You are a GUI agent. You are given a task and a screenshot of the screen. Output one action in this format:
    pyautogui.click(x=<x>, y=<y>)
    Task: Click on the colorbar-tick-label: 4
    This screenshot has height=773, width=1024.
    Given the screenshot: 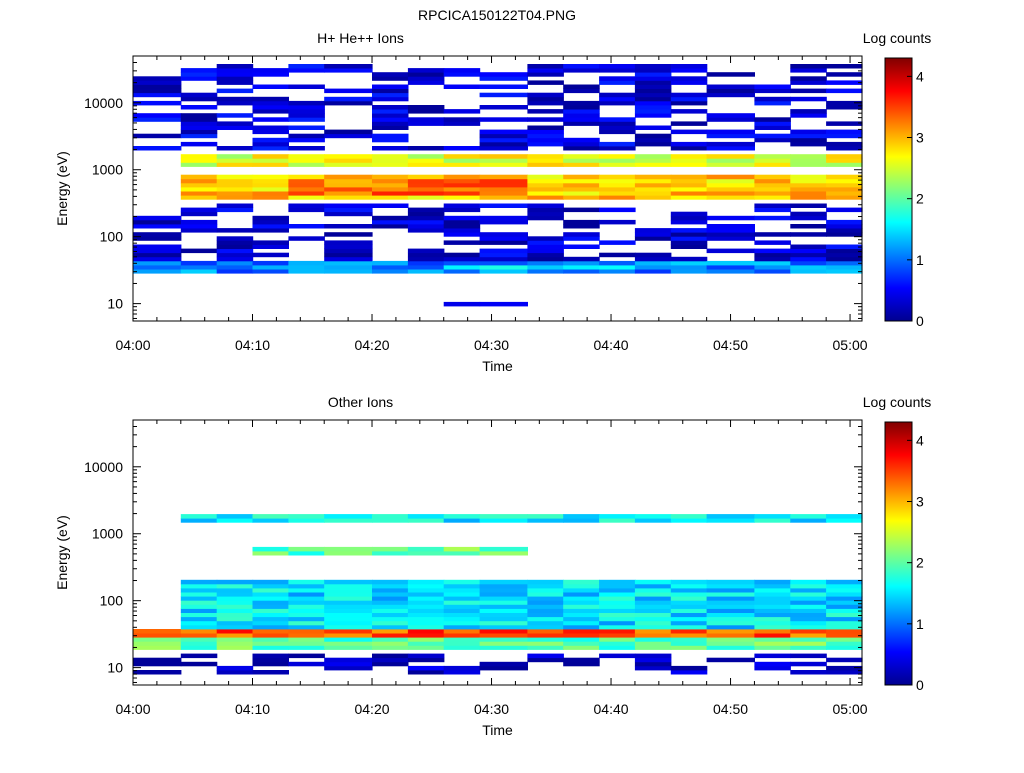 What is the action you would take?
    pyautogui.click(x=920, y=440)
    